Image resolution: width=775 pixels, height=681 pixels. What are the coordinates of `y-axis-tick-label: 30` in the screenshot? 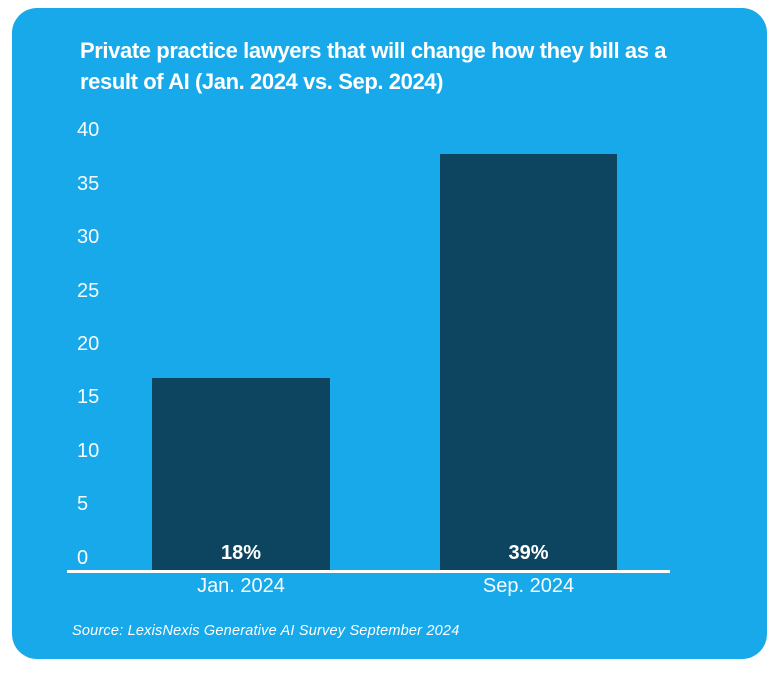 It's located at (88, 237).